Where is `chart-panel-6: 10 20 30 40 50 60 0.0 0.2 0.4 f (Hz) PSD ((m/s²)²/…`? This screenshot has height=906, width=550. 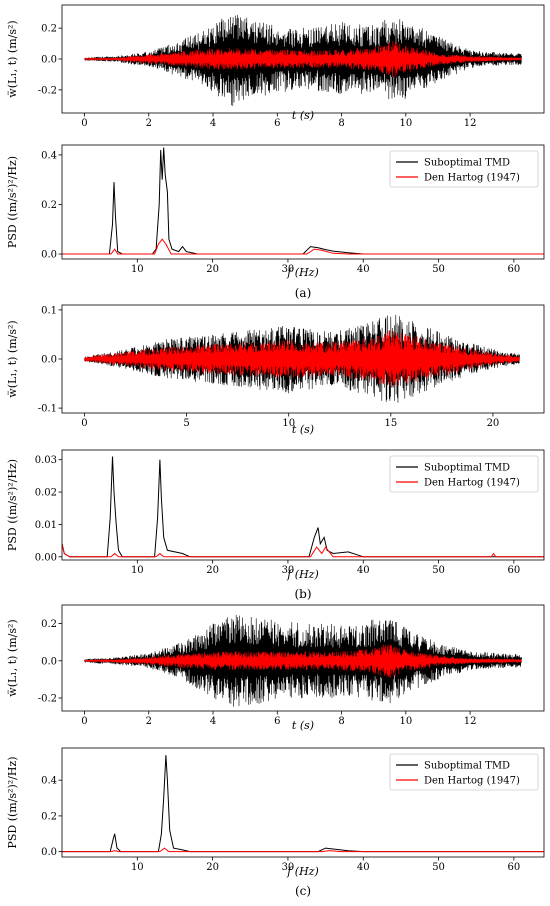
chart-panel-6: 10 20 30 40 50 60 0.0 0.2 0.4 f (Hz) PSD ((m/s²)²/… is located at coordinates (275, 812).